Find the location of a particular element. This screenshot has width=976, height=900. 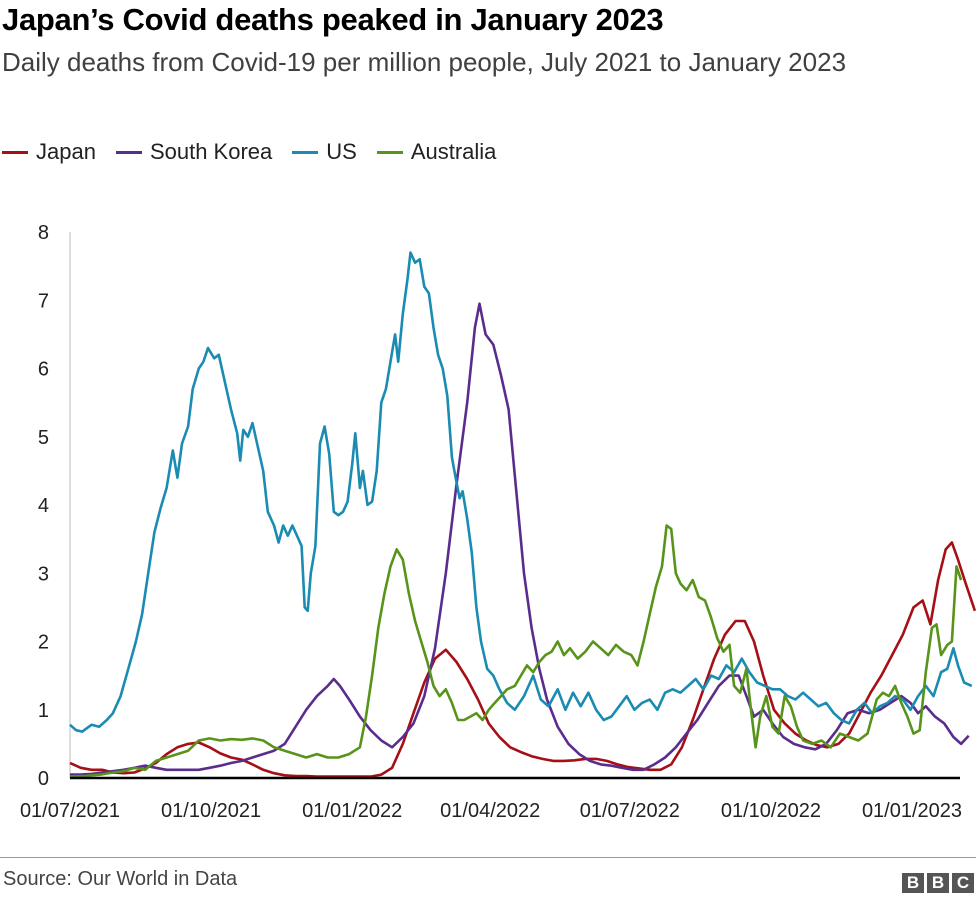

x-tick-label: 01/10/2022 is located at coordinates (771, 811).